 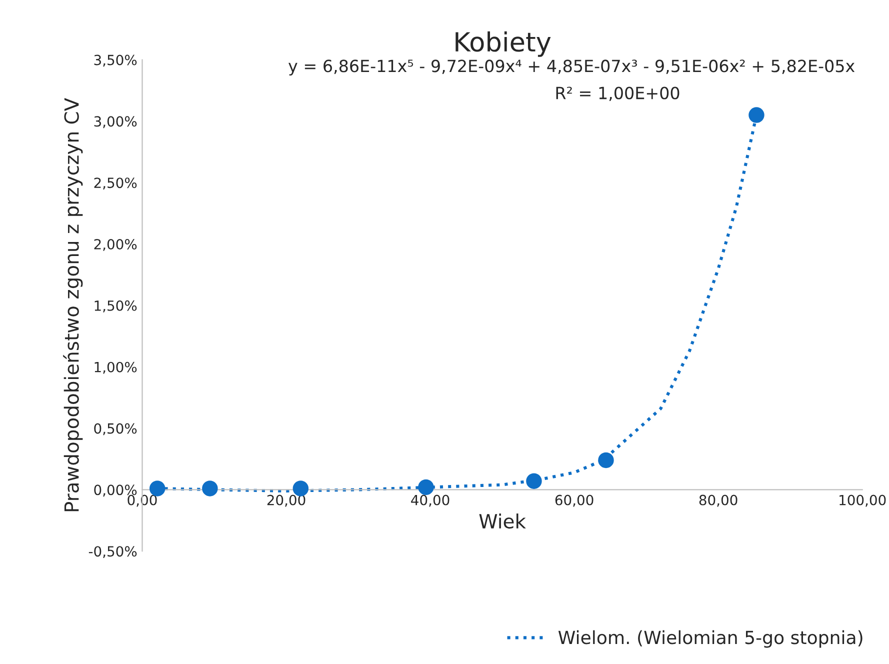 I want to click on x-tick-label: 80,00, so click(x=718, y=500).